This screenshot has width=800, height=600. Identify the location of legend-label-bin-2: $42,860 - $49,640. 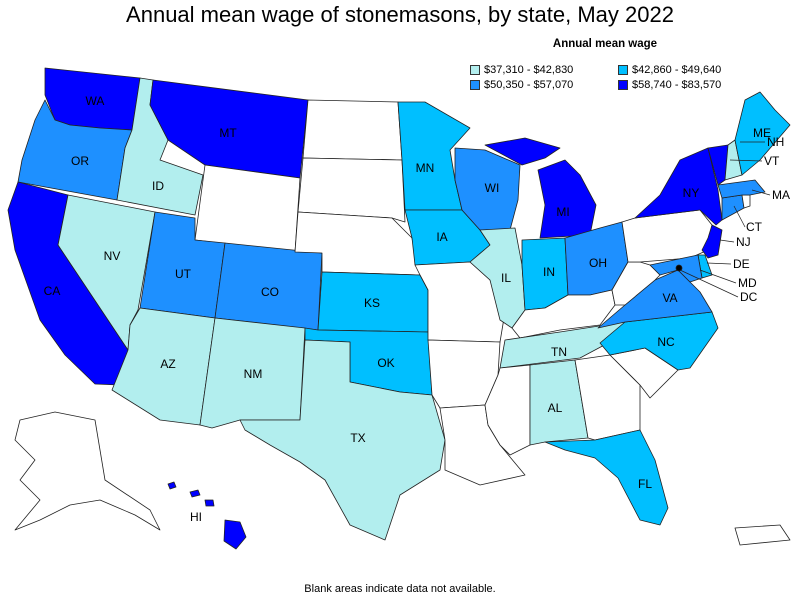
(677, 70).